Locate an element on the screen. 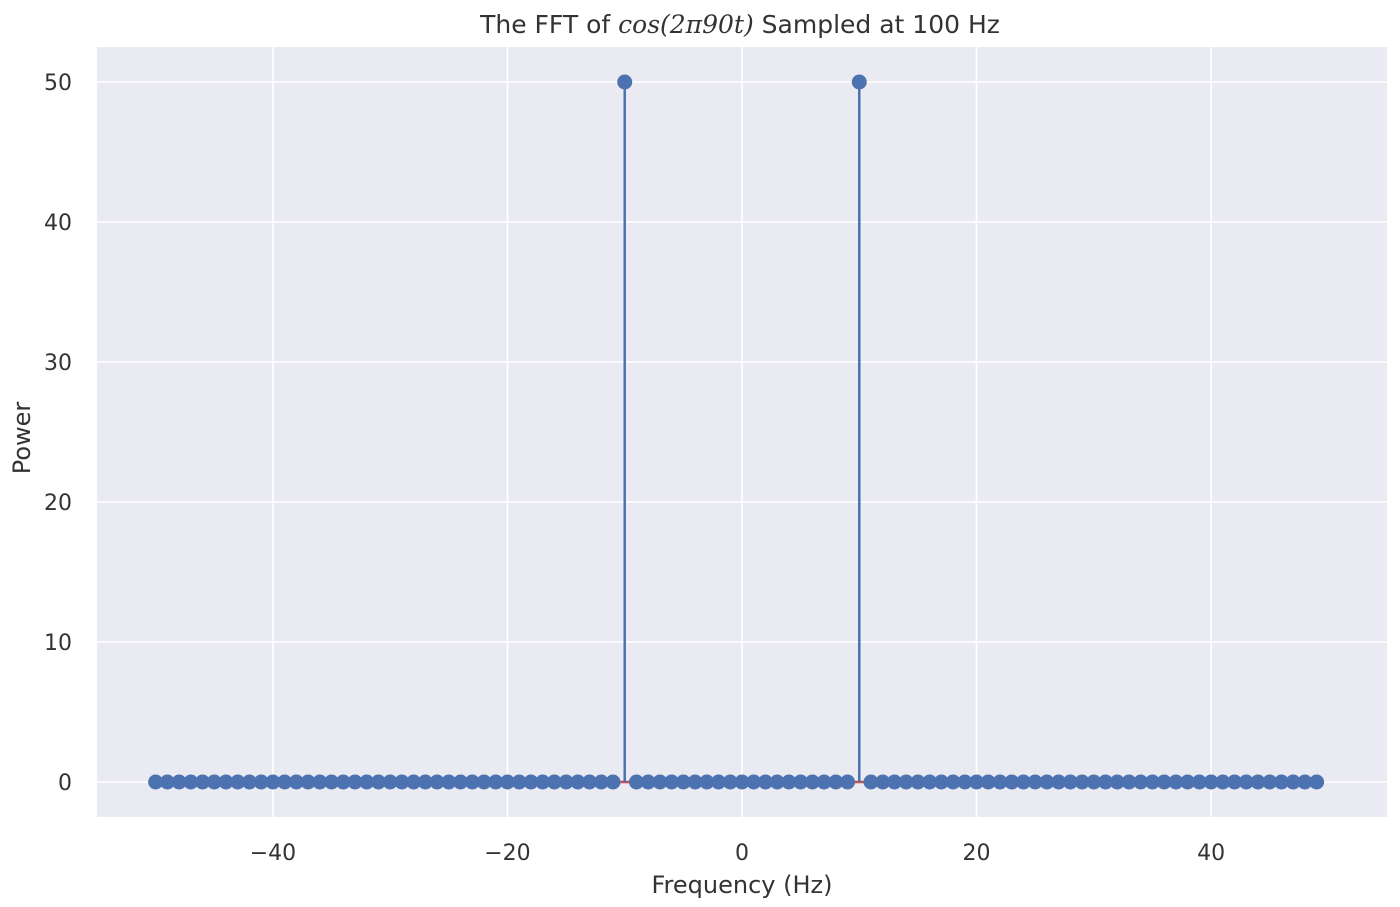  chart-title-suffix: Sampled at 100 Hz is located at coordinates (877, 24).